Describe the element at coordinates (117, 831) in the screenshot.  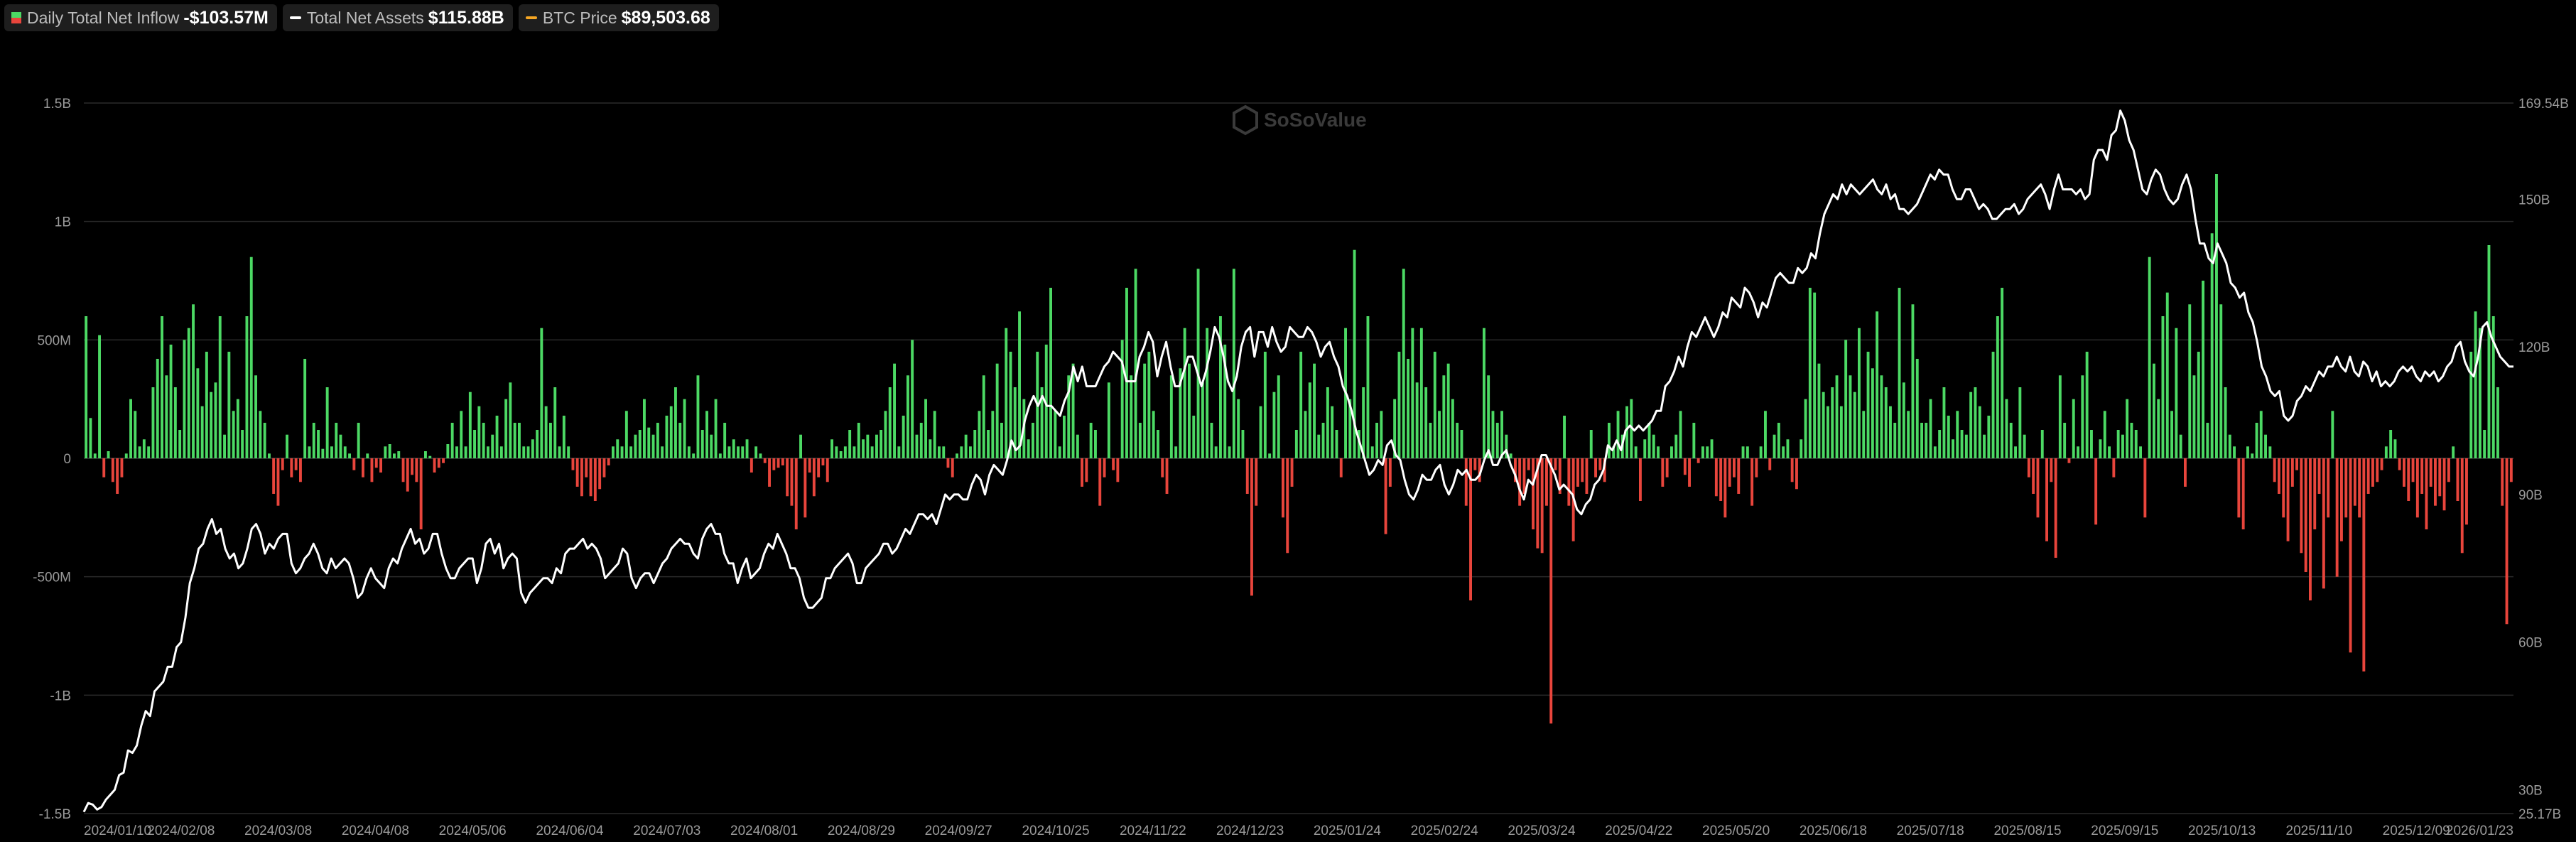
I see `x-tick-label: 2024/01/10` at that location.